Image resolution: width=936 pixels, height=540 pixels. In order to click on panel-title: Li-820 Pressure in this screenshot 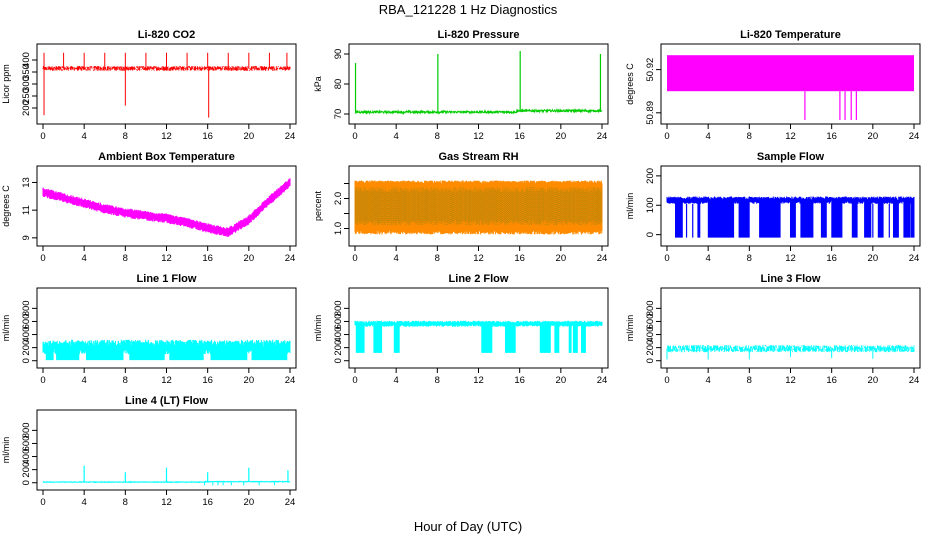, I will do `click(479, 35)`.